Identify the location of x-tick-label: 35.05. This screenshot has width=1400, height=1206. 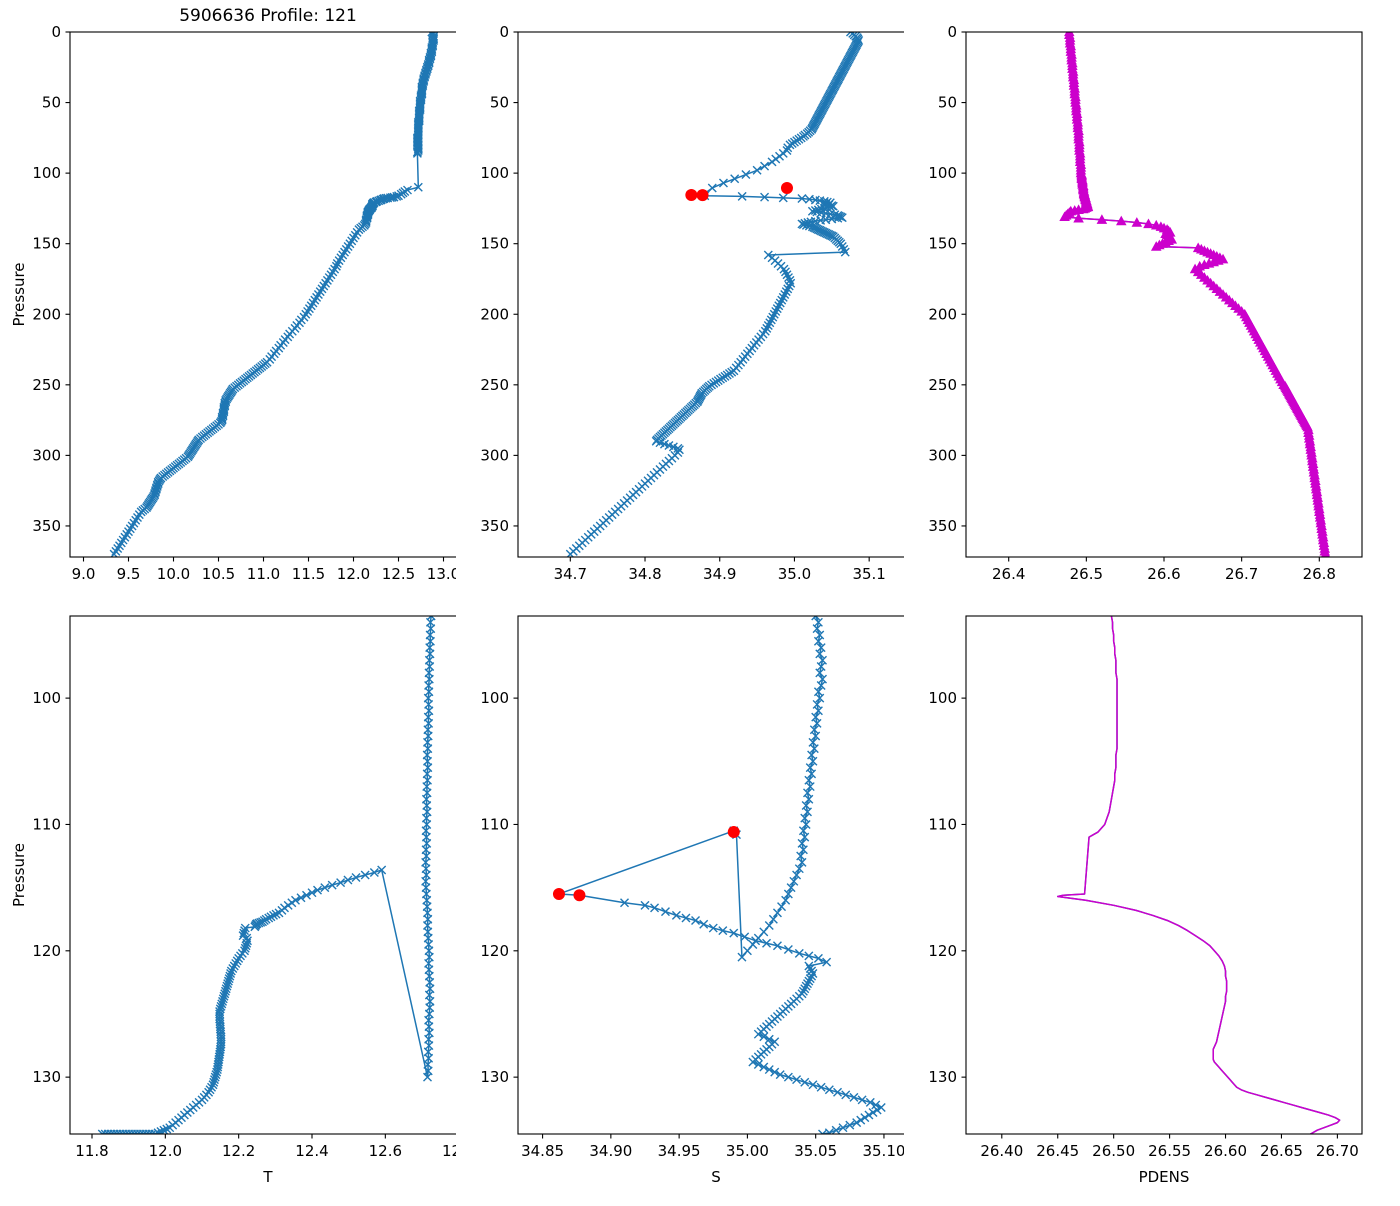
(815, 1151).